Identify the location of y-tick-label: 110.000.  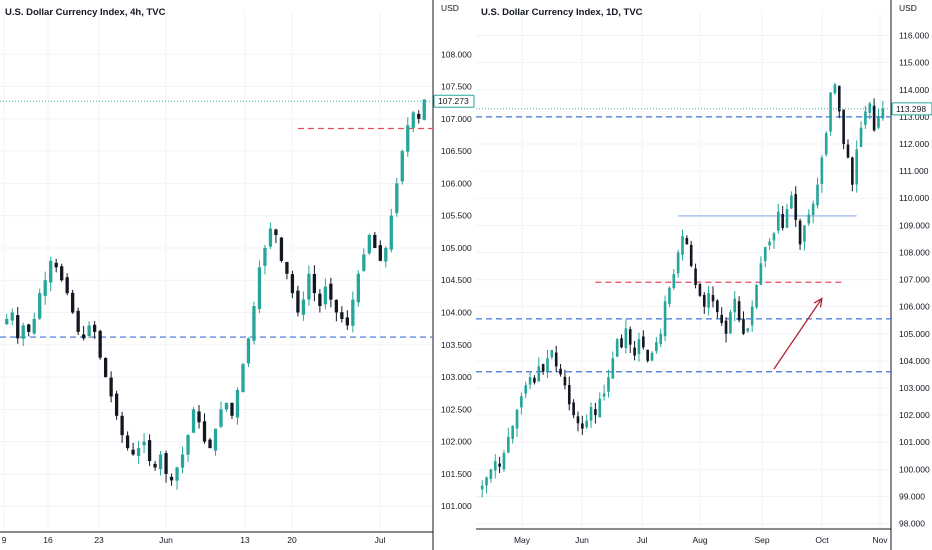
(914, 198).